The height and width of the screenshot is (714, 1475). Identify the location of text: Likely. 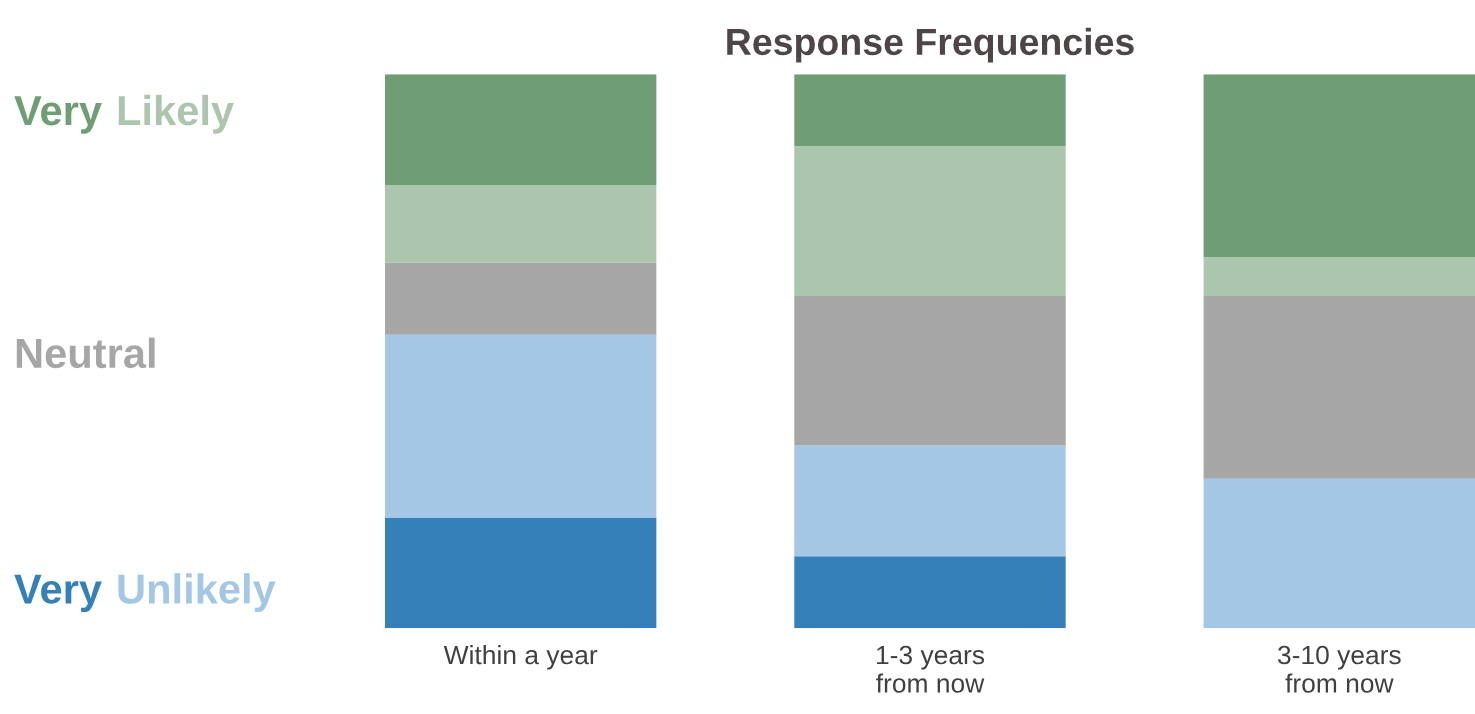
(176, 114).